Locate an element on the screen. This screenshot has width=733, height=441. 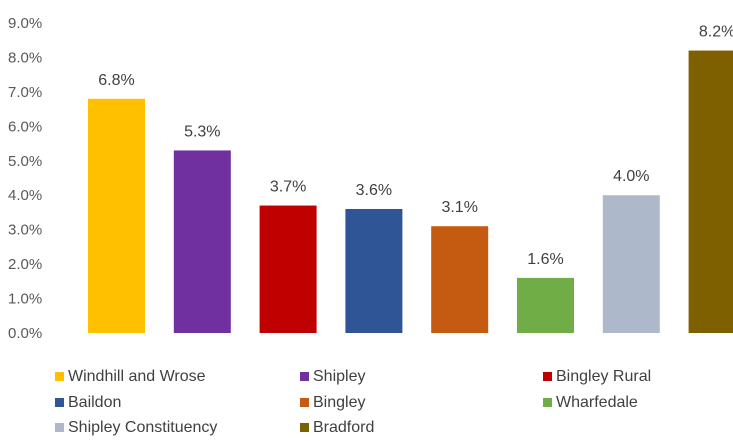
legend-label: Wharfedale is located at coordinates (597, 402).